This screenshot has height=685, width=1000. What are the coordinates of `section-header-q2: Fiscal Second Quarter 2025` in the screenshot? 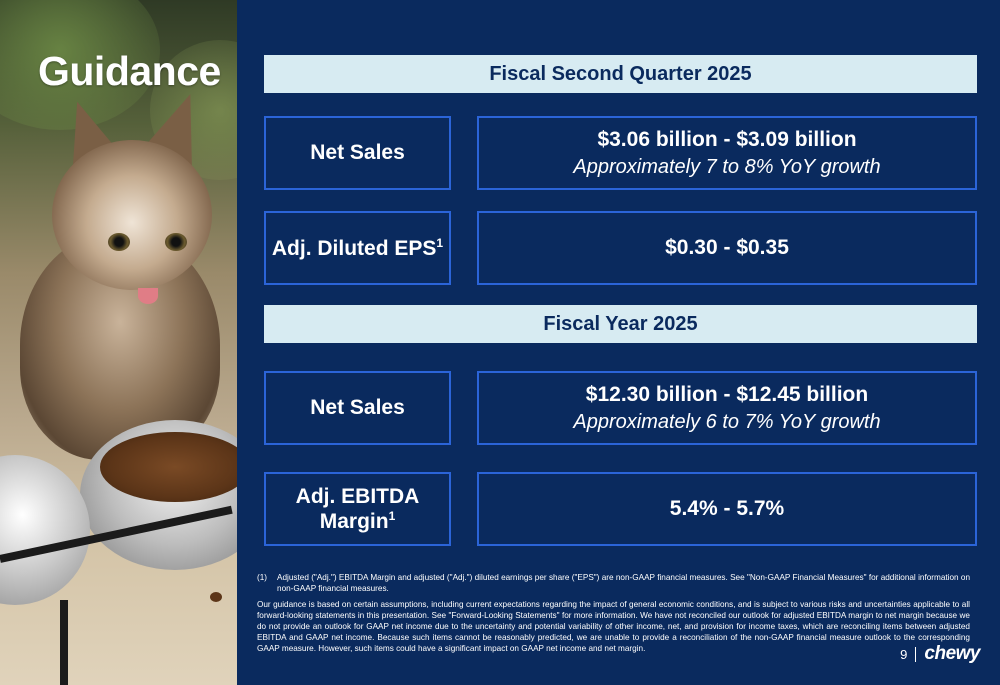 It's located at (620, 74).